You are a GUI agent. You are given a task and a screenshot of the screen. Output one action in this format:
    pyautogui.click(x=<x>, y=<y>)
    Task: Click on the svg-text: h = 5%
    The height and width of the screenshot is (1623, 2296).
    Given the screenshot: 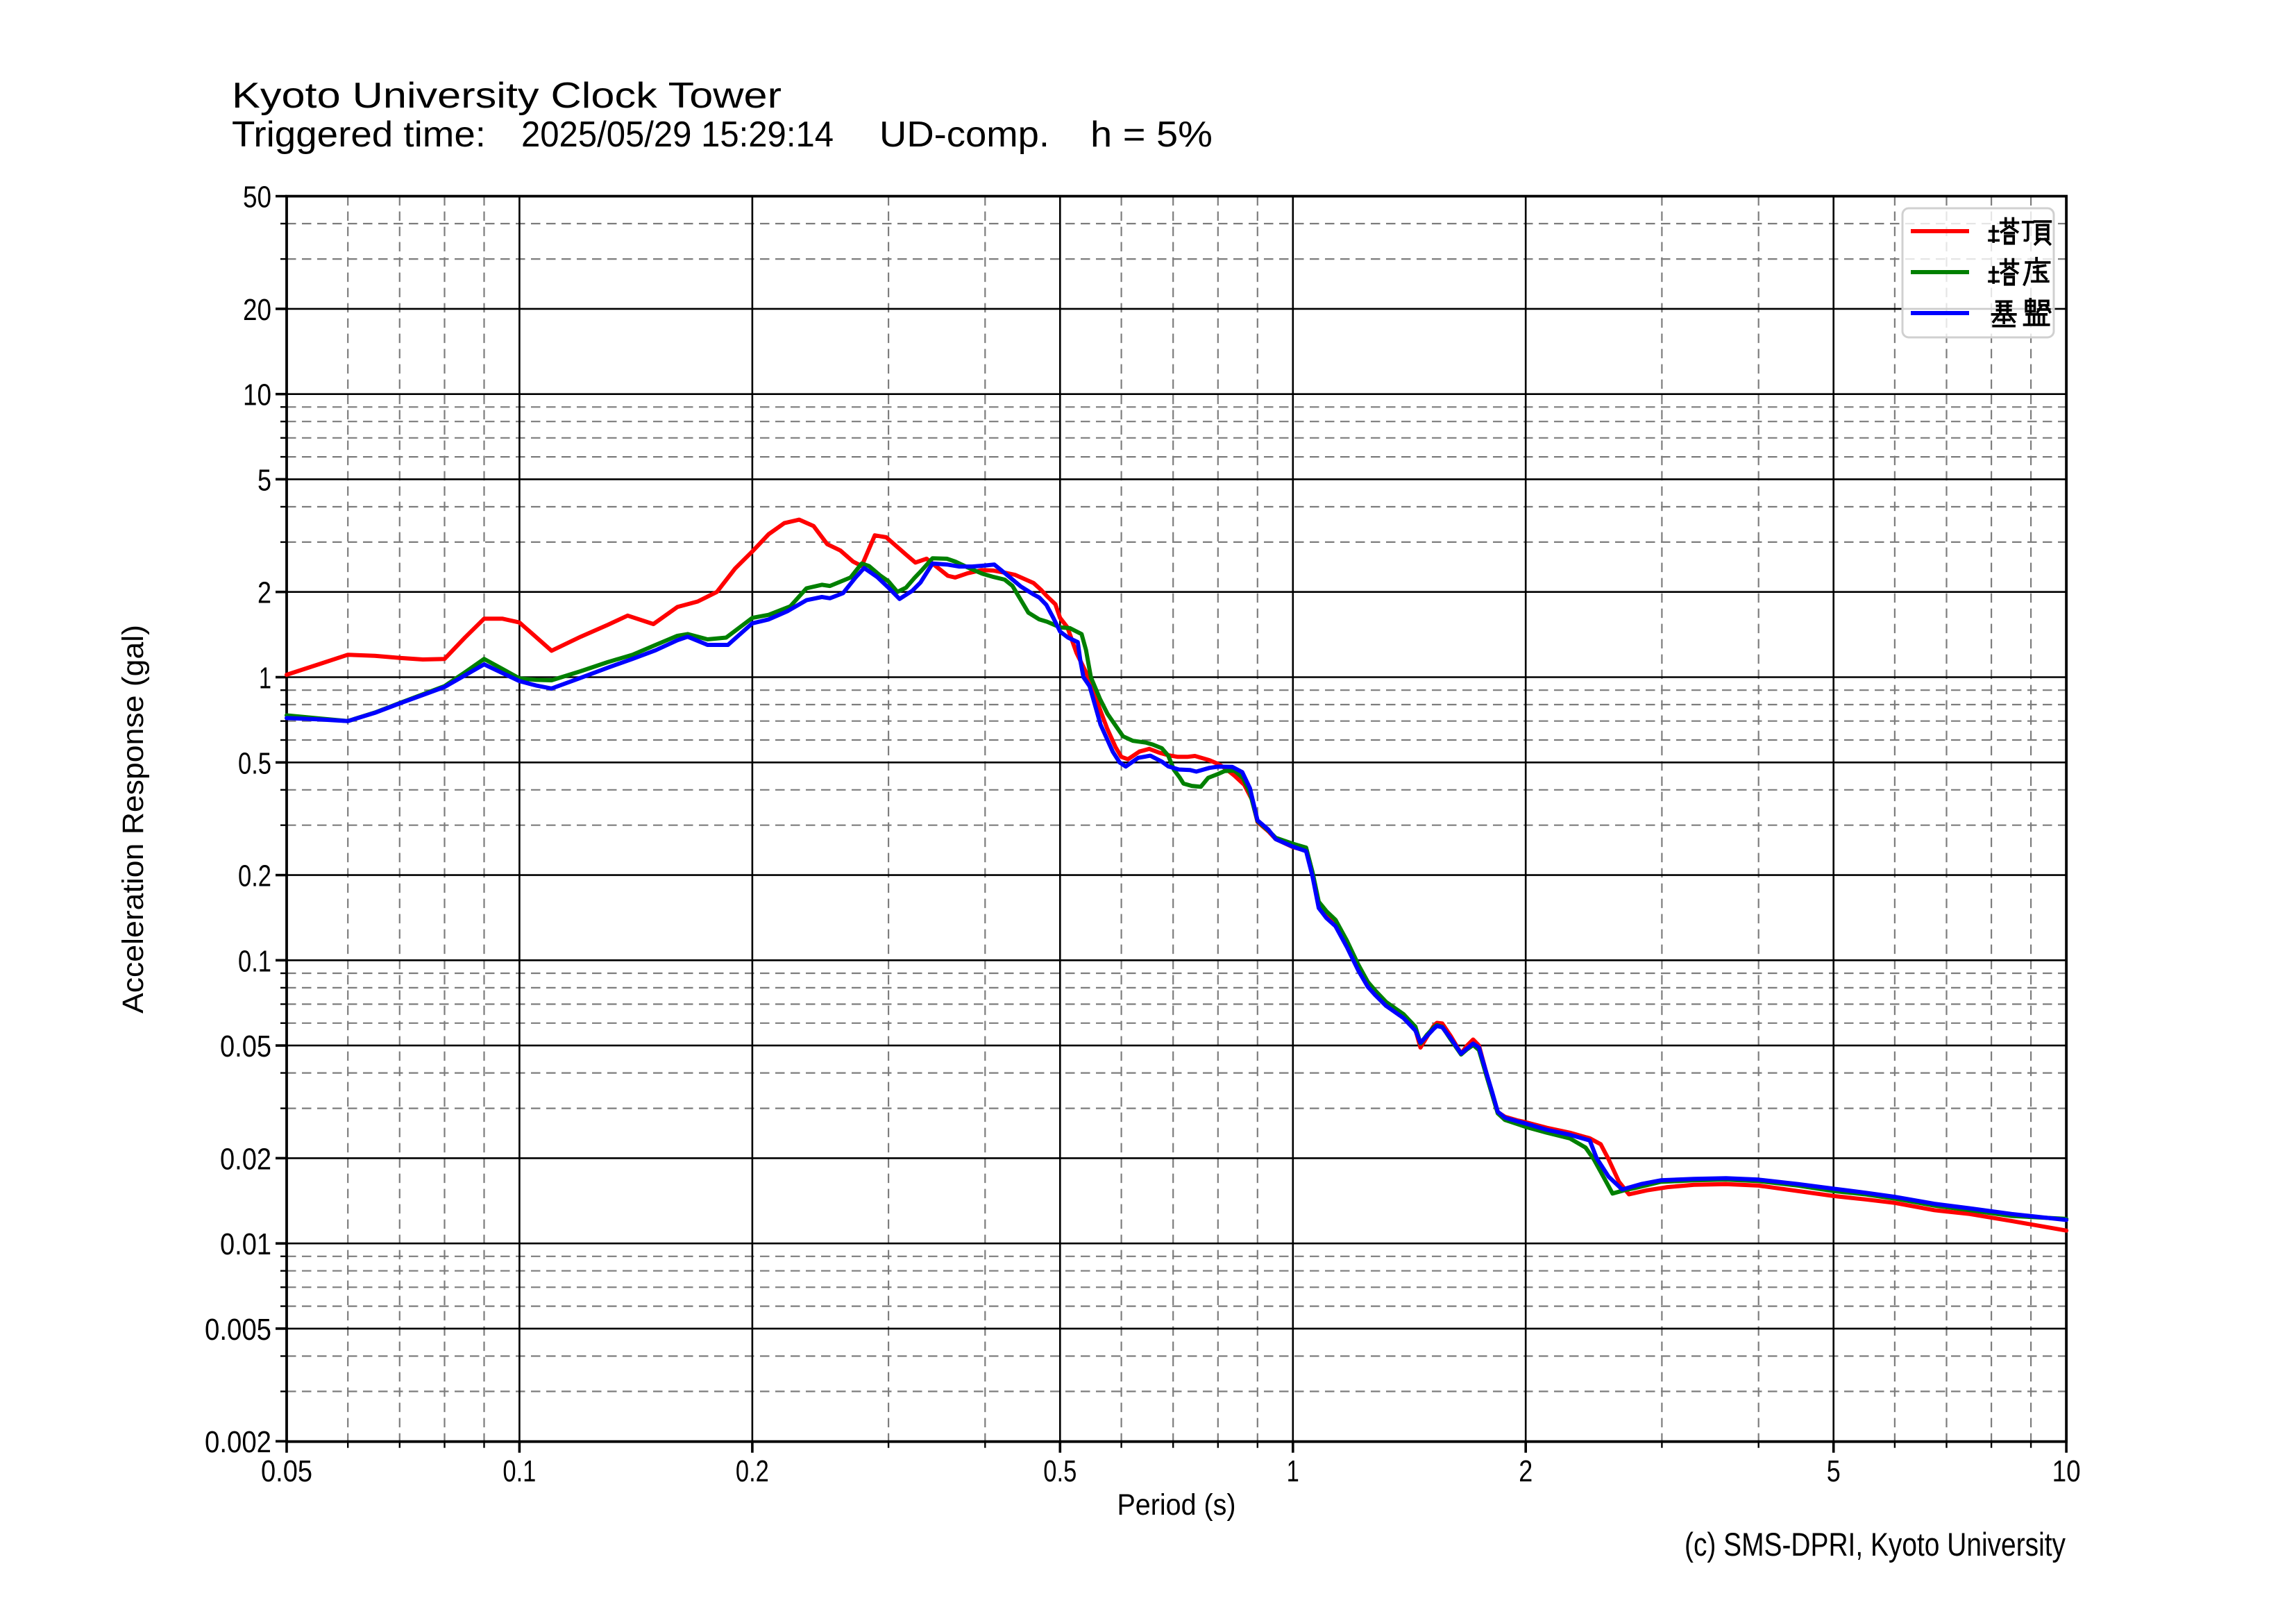 What is the action you would take?
    pyautogui.click(x=1151, y=135)
    